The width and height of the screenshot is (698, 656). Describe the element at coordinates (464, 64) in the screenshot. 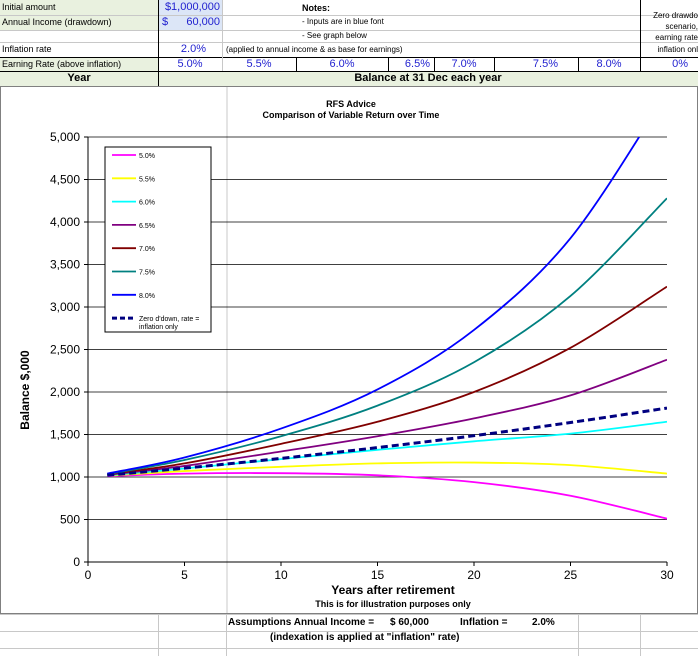

I see `rate-cell: 7.0%` at that location.